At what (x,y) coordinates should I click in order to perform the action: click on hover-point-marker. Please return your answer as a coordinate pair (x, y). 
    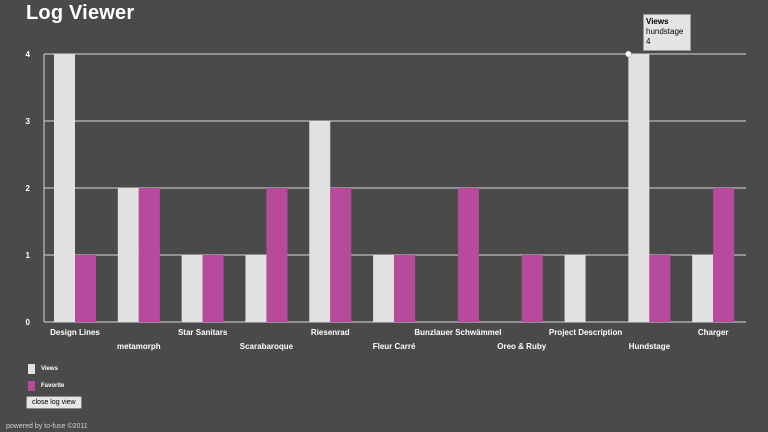
    Looking at the image, I should click on (628, 54).